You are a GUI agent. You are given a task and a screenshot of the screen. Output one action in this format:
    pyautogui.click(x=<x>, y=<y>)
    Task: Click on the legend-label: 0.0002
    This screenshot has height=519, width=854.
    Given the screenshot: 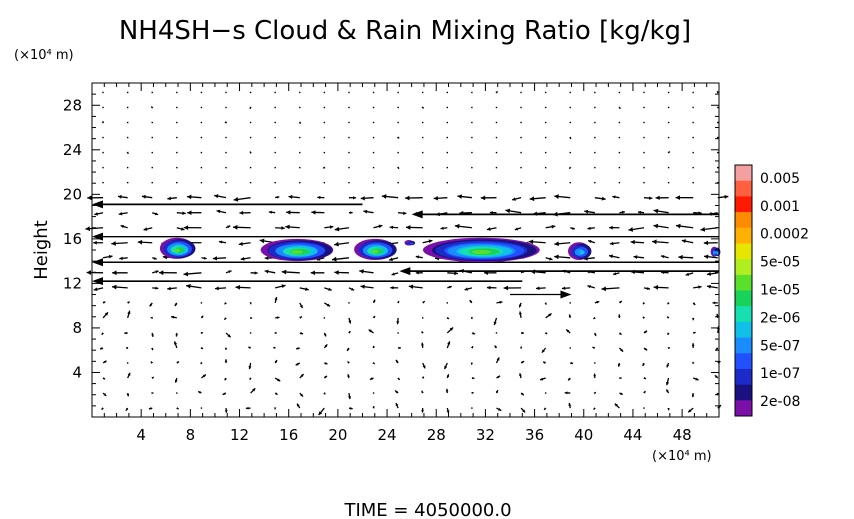 What is the action you would take?
    pyautogui.click(x=784, y=235)
    